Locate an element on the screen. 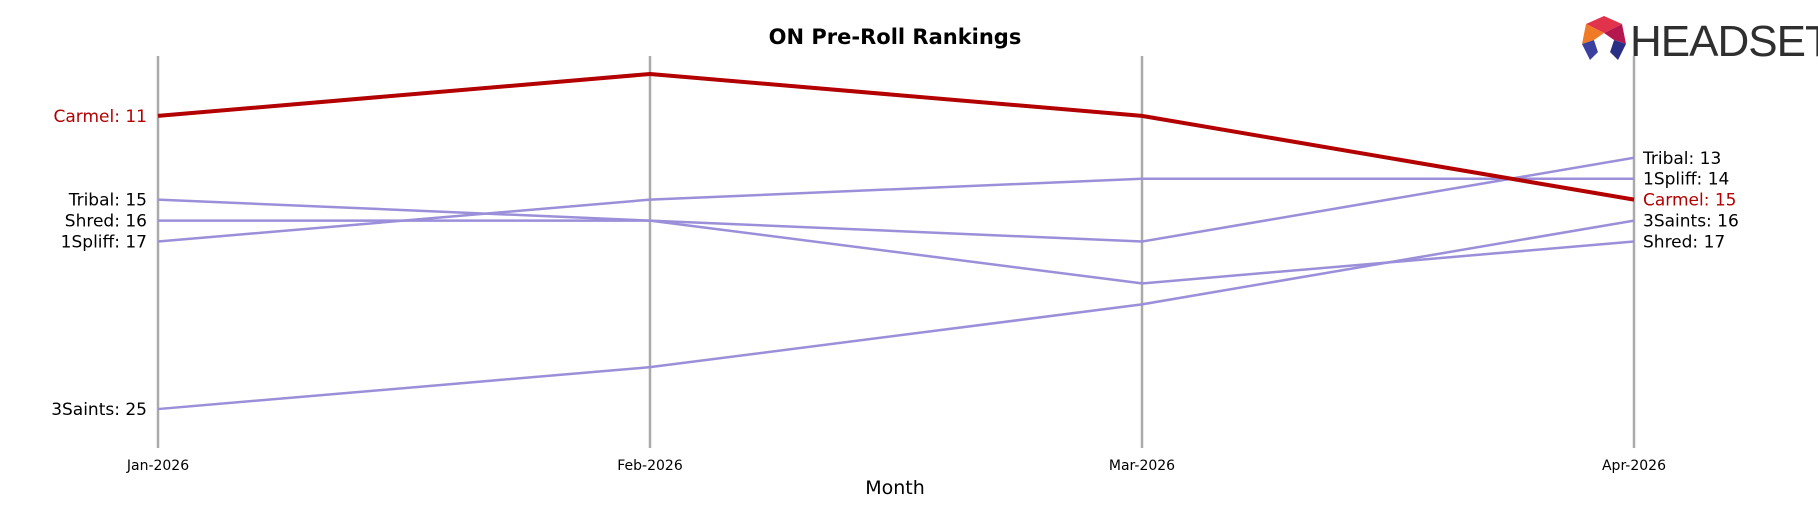 This screenshot has width=1818, height=507. start-label-1spliff: 1Spliff: 17 is located at coordinates (104, 243).